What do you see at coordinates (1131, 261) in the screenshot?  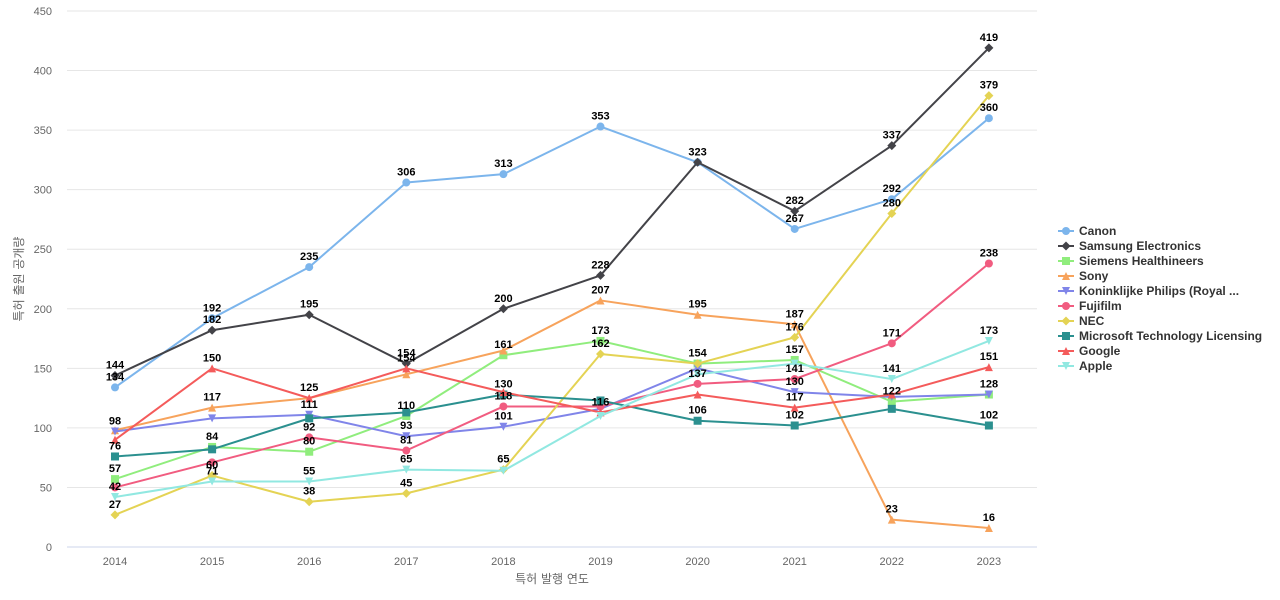 I see `legend-item-siemens-healthineers: Siemens Healthineers` at bounding box center [1131, 261].